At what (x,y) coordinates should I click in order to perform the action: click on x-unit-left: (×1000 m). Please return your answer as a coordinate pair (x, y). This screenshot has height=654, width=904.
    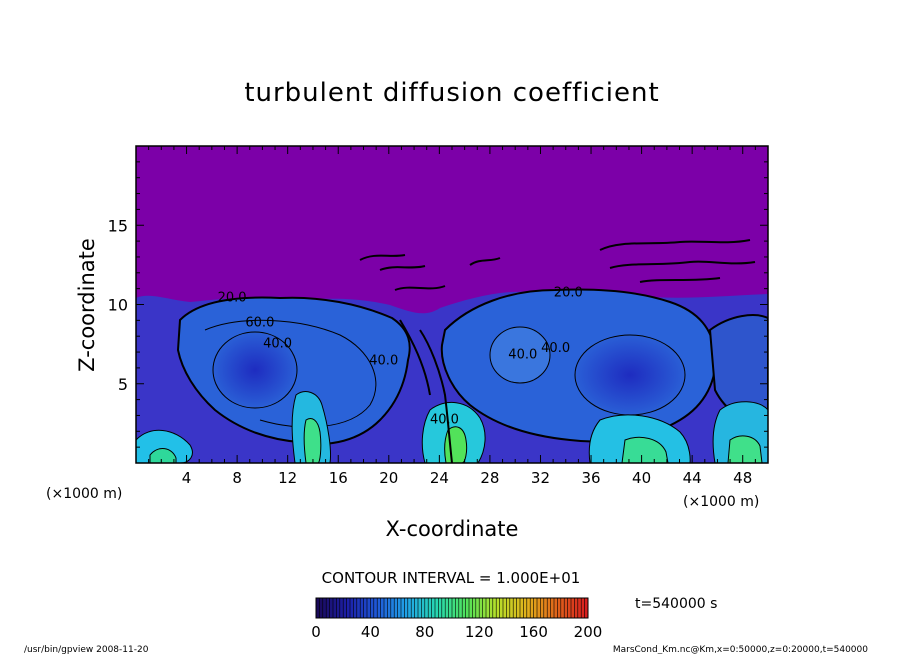
    Looking at the image, I should click on (84, 494).